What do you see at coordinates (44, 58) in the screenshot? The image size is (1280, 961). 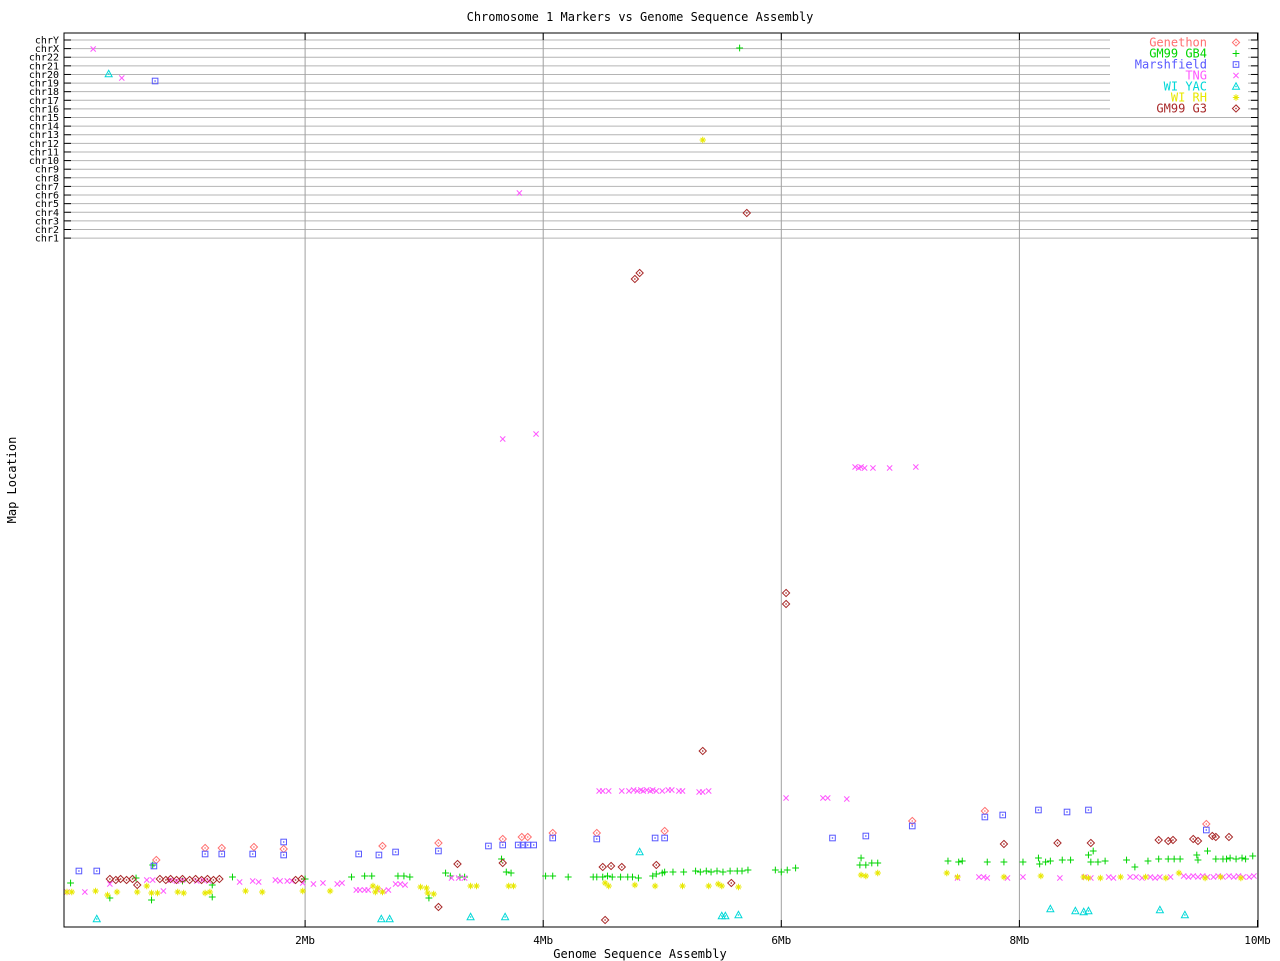 I see `y-tick-label: chr22` at bounding box center [44, 58].